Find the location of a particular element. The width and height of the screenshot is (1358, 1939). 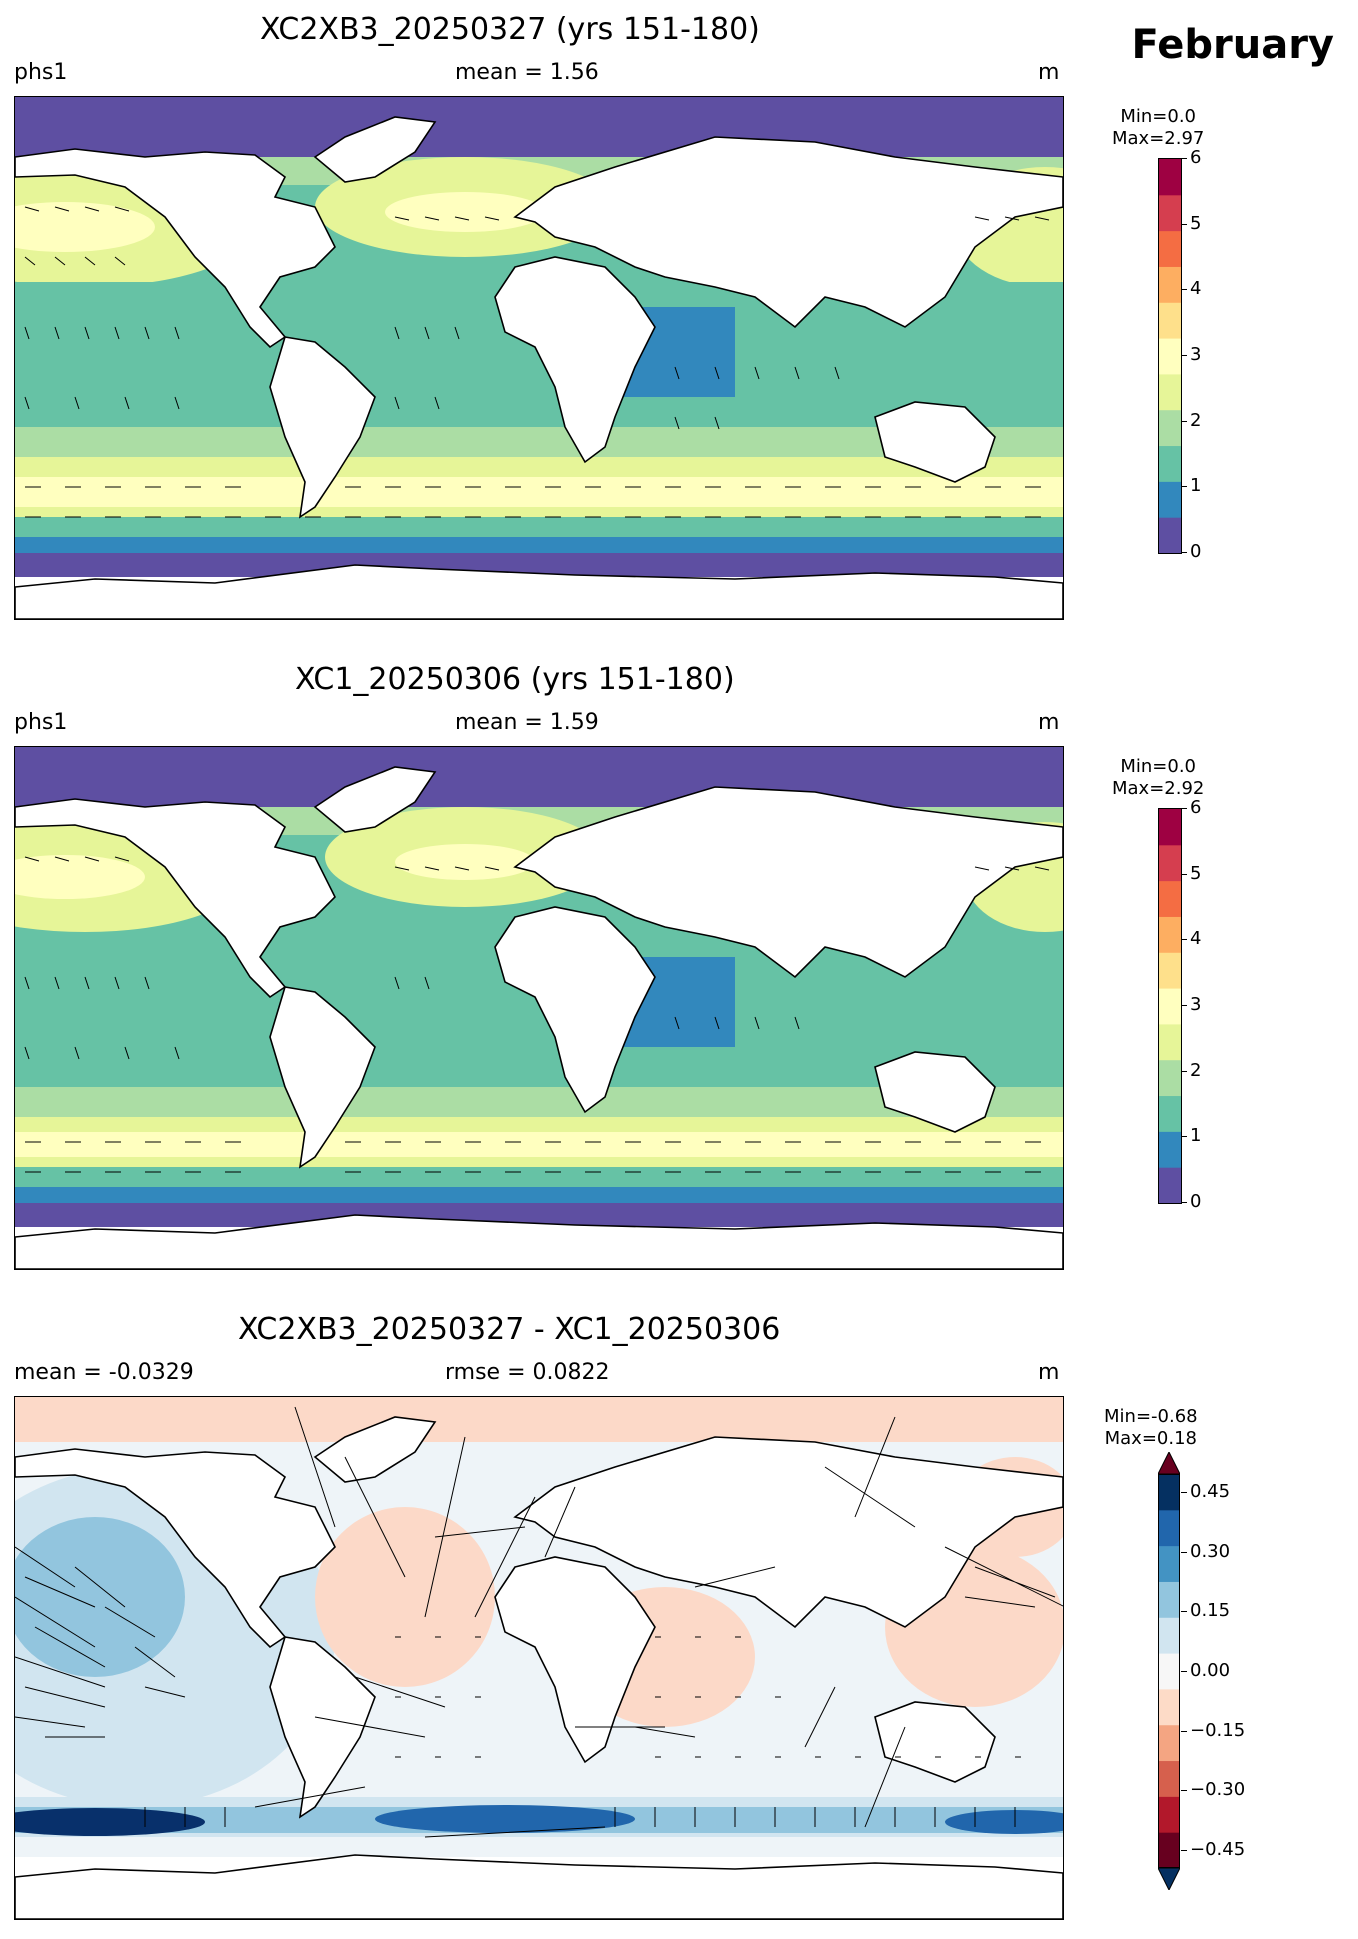

panel-3-min-label: Min=-0.68 is located at coordinates (1151, 1416).